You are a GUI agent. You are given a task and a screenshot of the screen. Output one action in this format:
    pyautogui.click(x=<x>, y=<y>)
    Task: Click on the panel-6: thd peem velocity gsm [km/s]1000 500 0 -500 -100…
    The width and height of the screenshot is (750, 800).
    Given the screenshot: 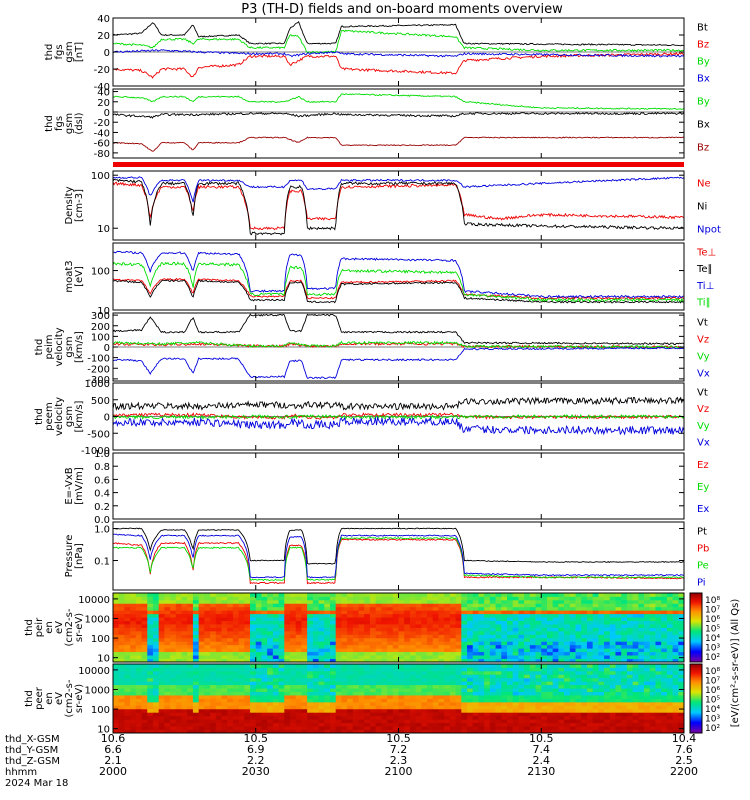 What is the action you would take?
    pyautogui.click(x=372, y=418)
    